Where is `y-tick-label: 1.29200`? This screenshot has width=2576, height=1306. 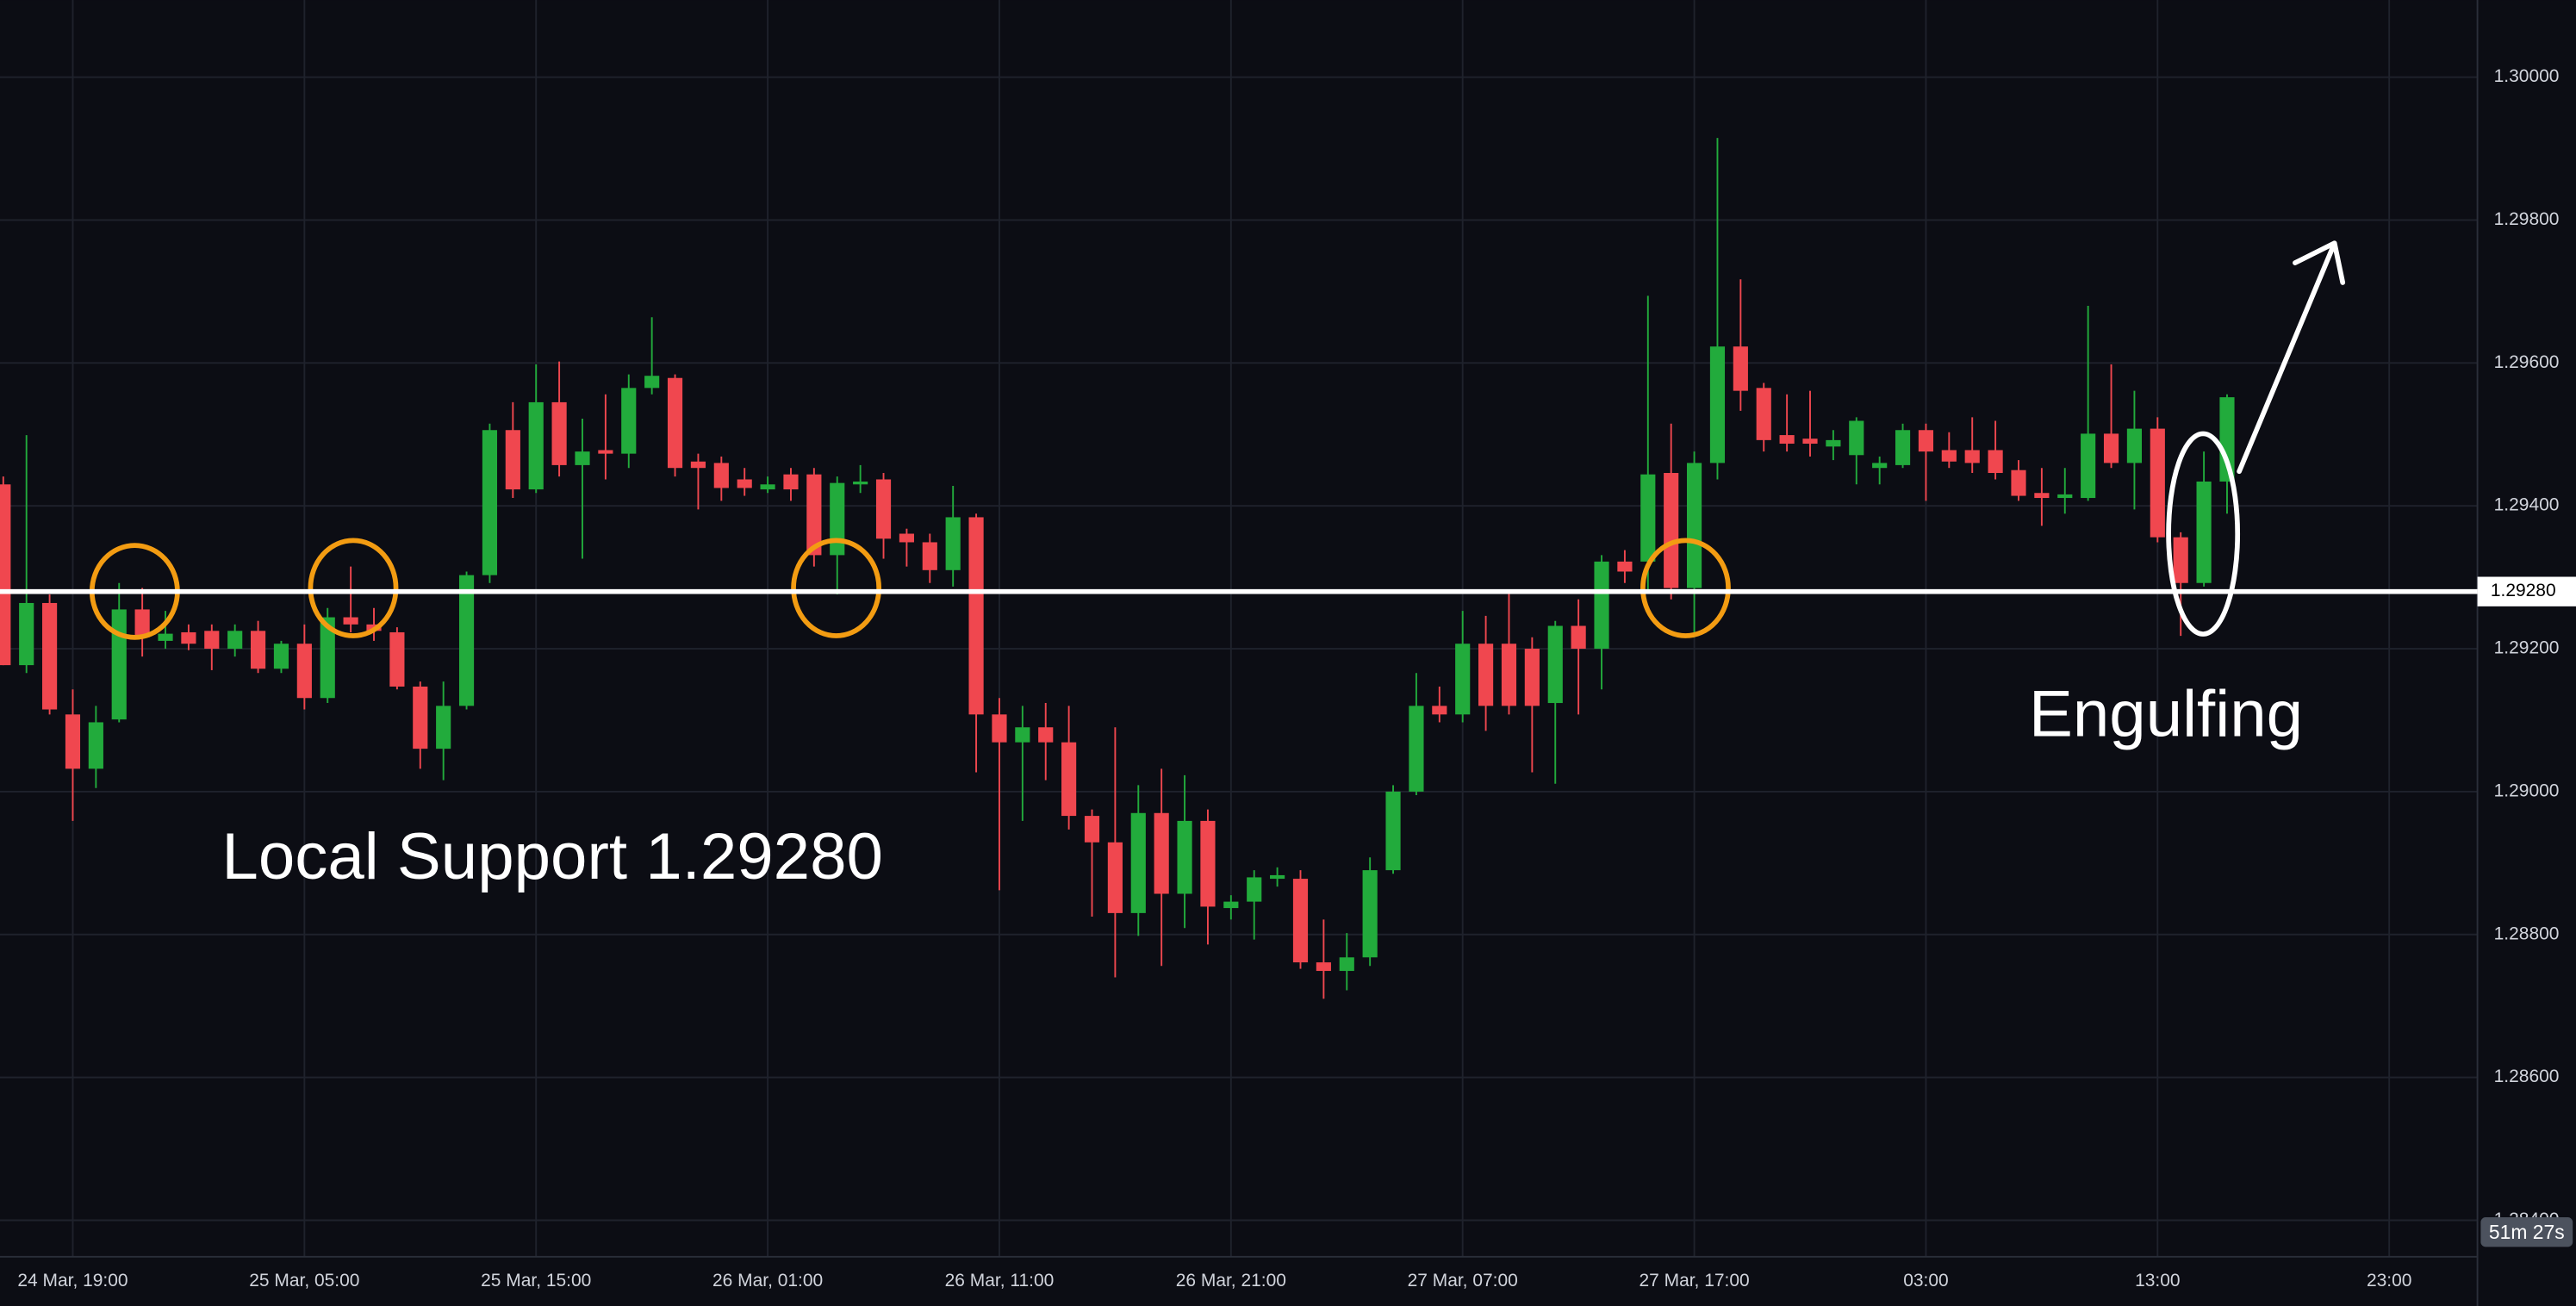
y-tick-label: 1.29200 is located at coordinates (2527, 648).